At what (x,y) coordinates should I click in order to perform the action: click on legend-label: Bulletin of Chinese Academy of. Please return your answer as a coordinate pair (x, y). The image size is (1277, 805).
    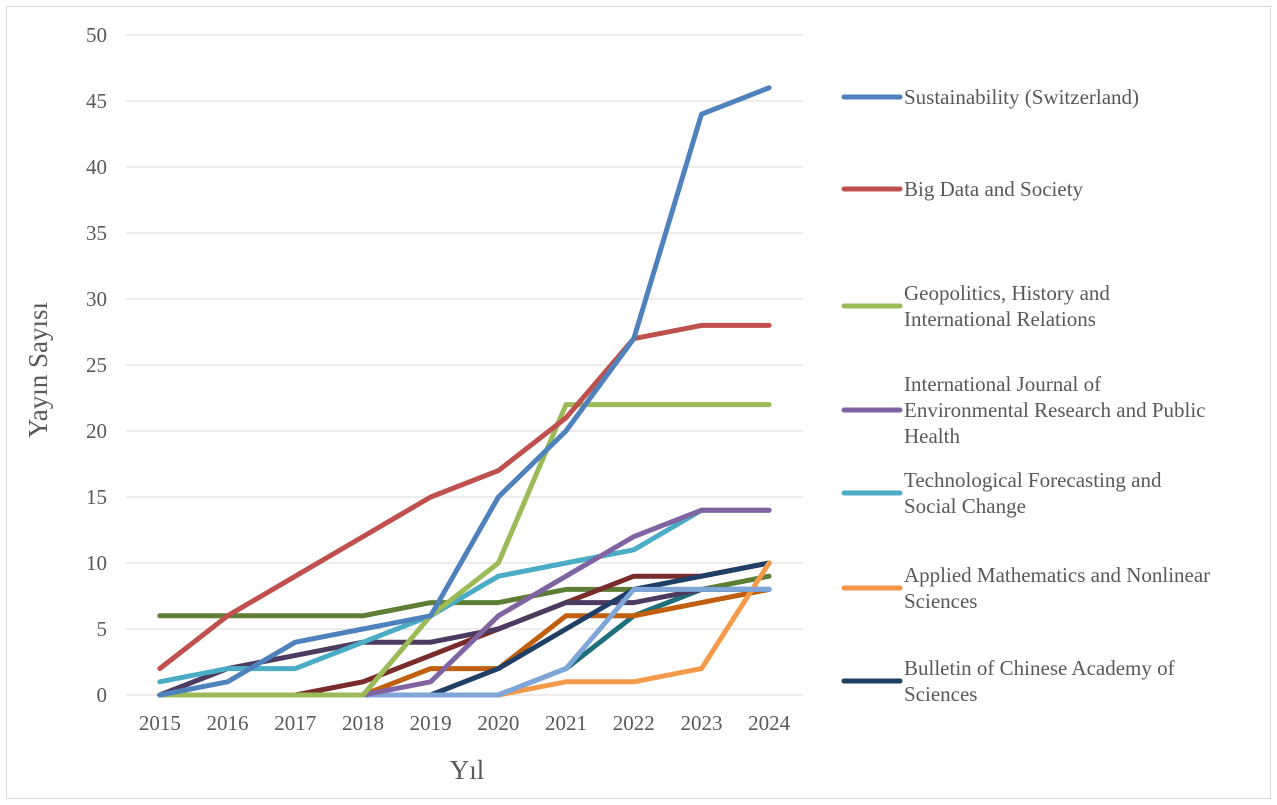
    Looking at the image, I should click on (1039, 668).